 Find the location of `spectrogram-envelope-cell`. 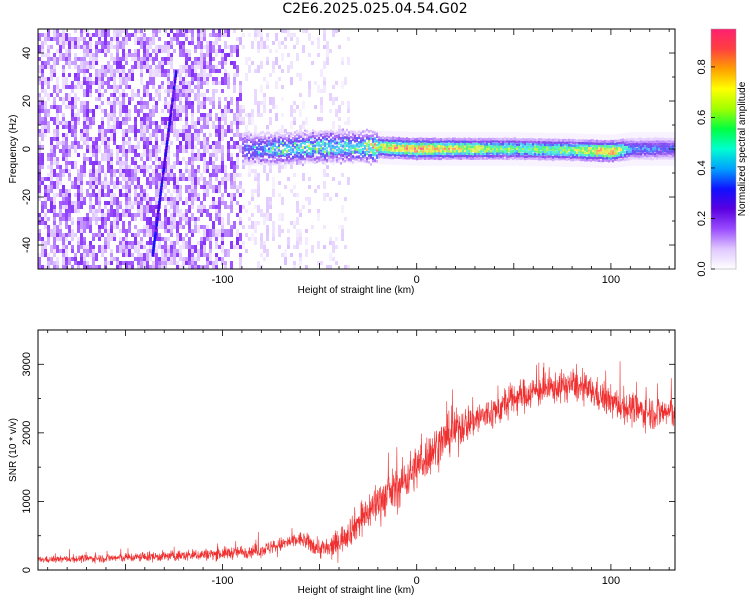

spectrogram-envelope-cell is located at coordinates (495, 149).